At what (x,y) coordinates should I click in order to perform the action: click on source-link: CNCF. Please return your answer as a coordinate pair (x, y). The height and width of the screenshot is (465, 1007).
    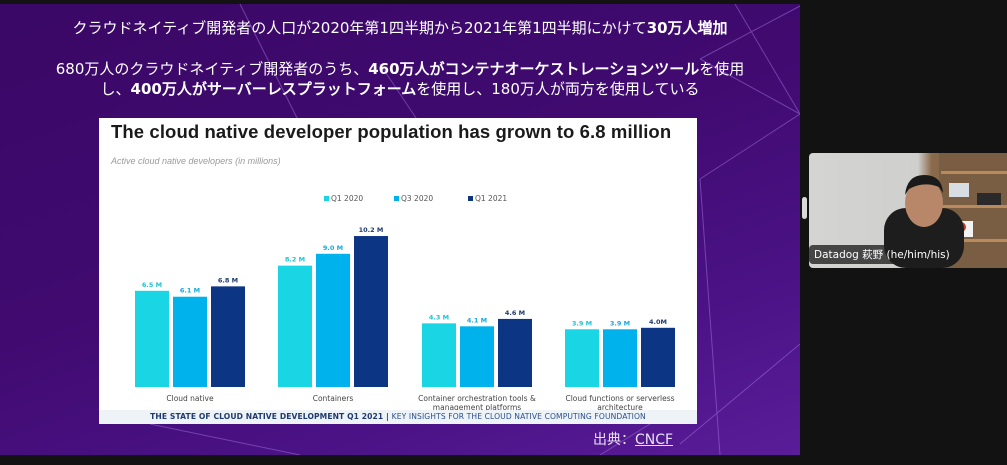
    Looking at the image, I should click on (654, 440).